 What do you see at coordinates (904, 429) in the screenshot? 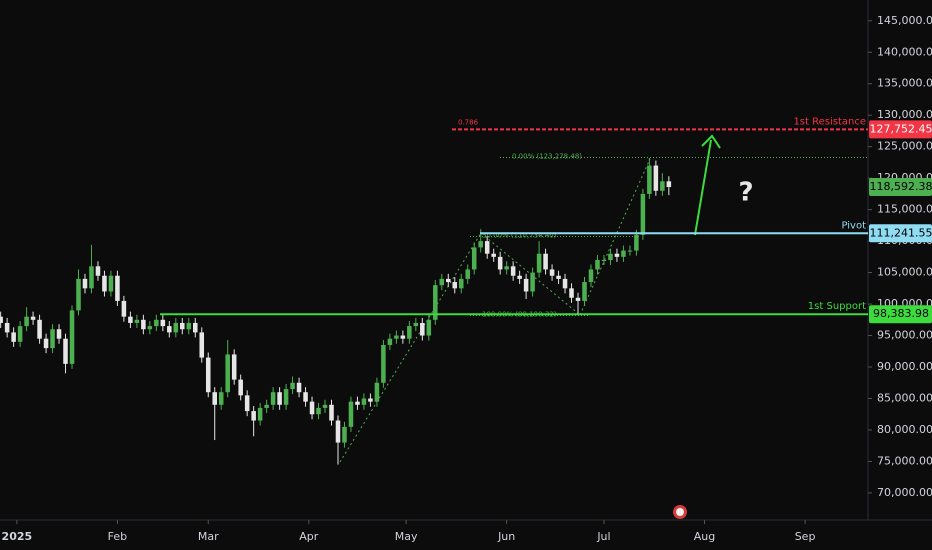
I see `y-tick-label: 80,000.00` at bounding box center [904, 429].